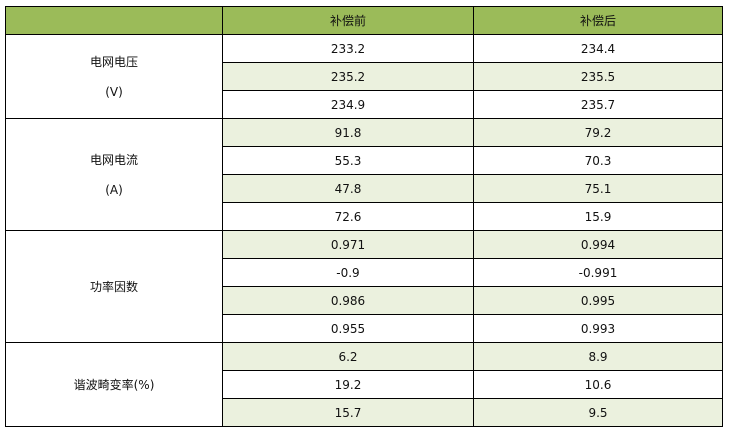 The height and width of the screenshot is (445, 729). What do you see at coordinates (348, 300) in the screenshot?
I see `value-before: 0.986` at bounding box center [348, 300].